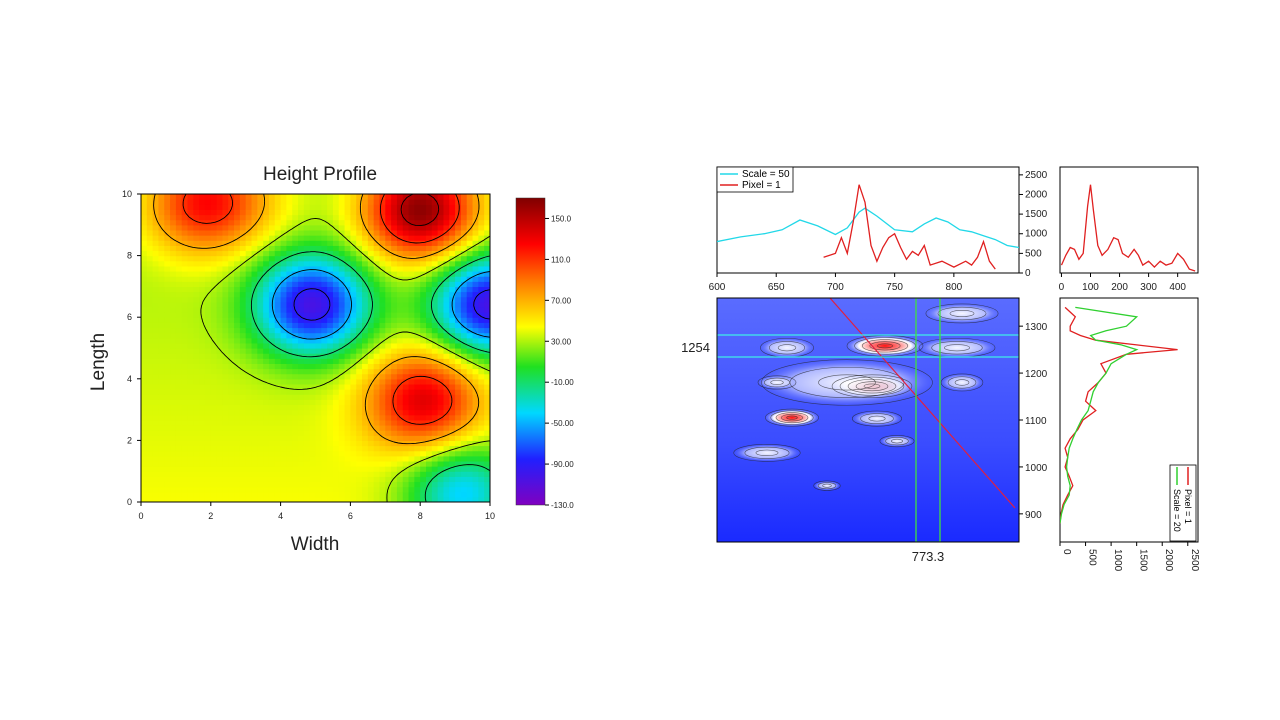 This screenshot has width=1280, height=720. I want to click on side-profile-series, so click(1119, 415).